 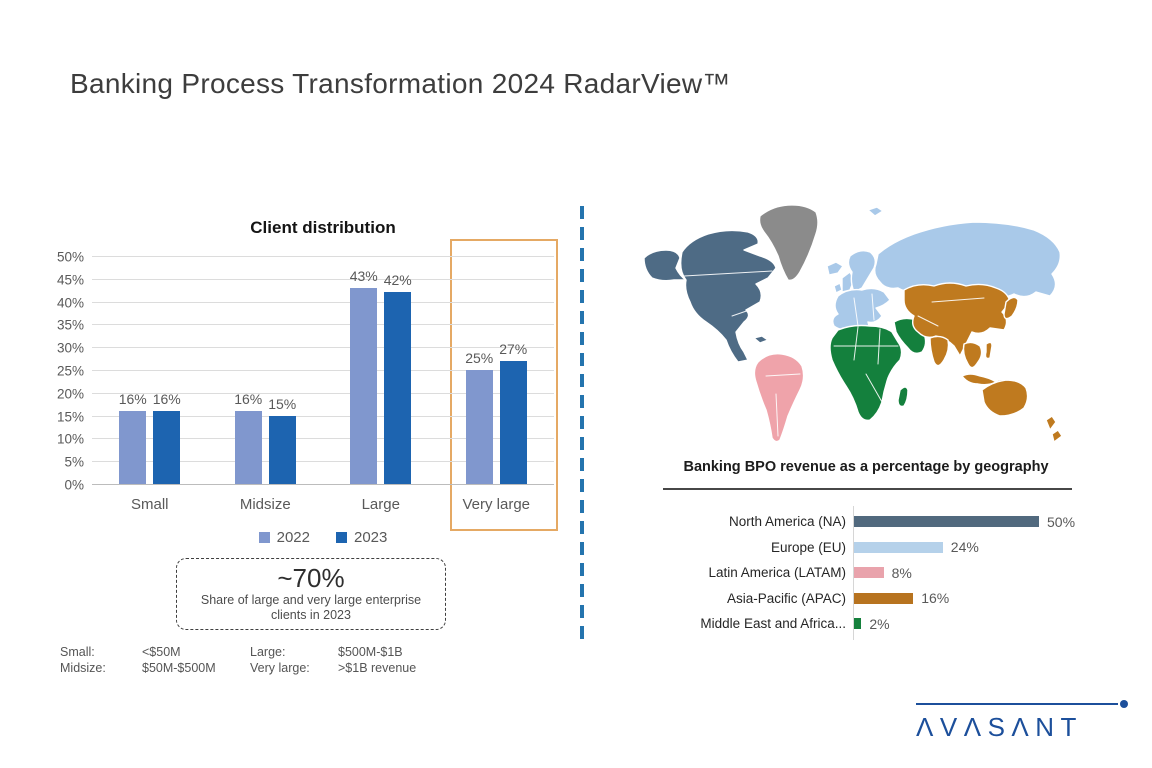 What do you see at coordinates (293, 537) in the screenshot?
I see `legend-label: 2022` at bounding box center [293, 537].